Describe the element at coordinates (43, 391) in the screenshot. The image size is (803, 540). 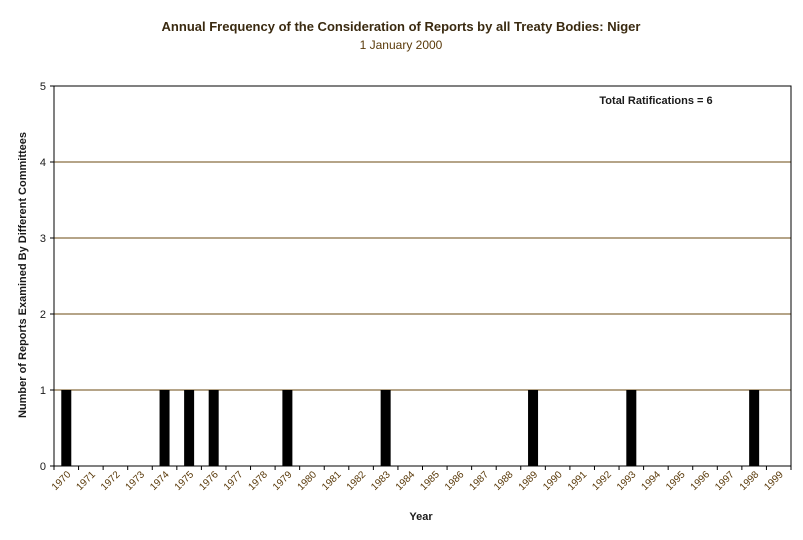
I see `y-tick-label: 1` at that location.